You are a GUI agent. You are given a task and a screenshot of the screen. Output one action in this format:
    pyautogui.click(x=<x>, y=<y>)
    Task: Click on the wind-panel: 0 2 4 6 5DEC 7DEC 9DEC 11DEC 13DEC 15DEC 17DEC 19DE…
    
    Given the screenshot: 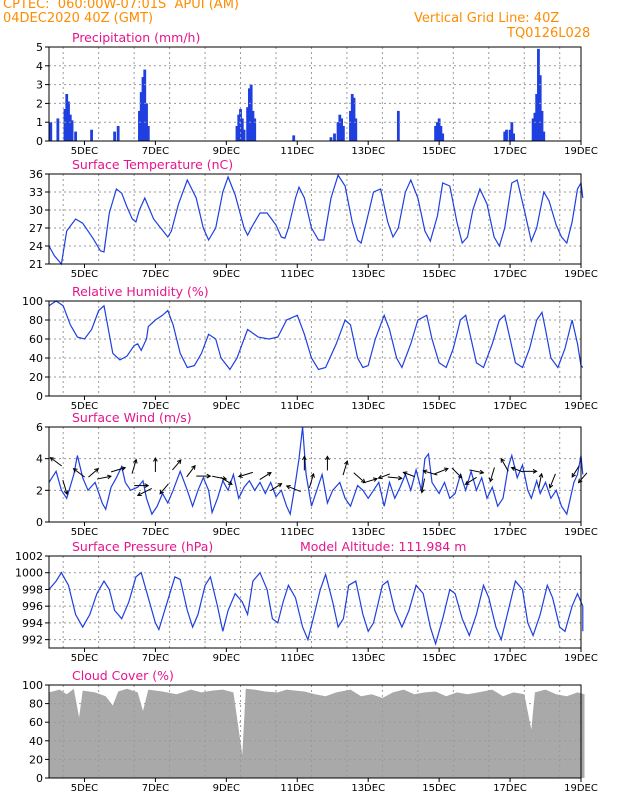 What is the action you would take?
    pyautogui.click(x=317, y=474)
    